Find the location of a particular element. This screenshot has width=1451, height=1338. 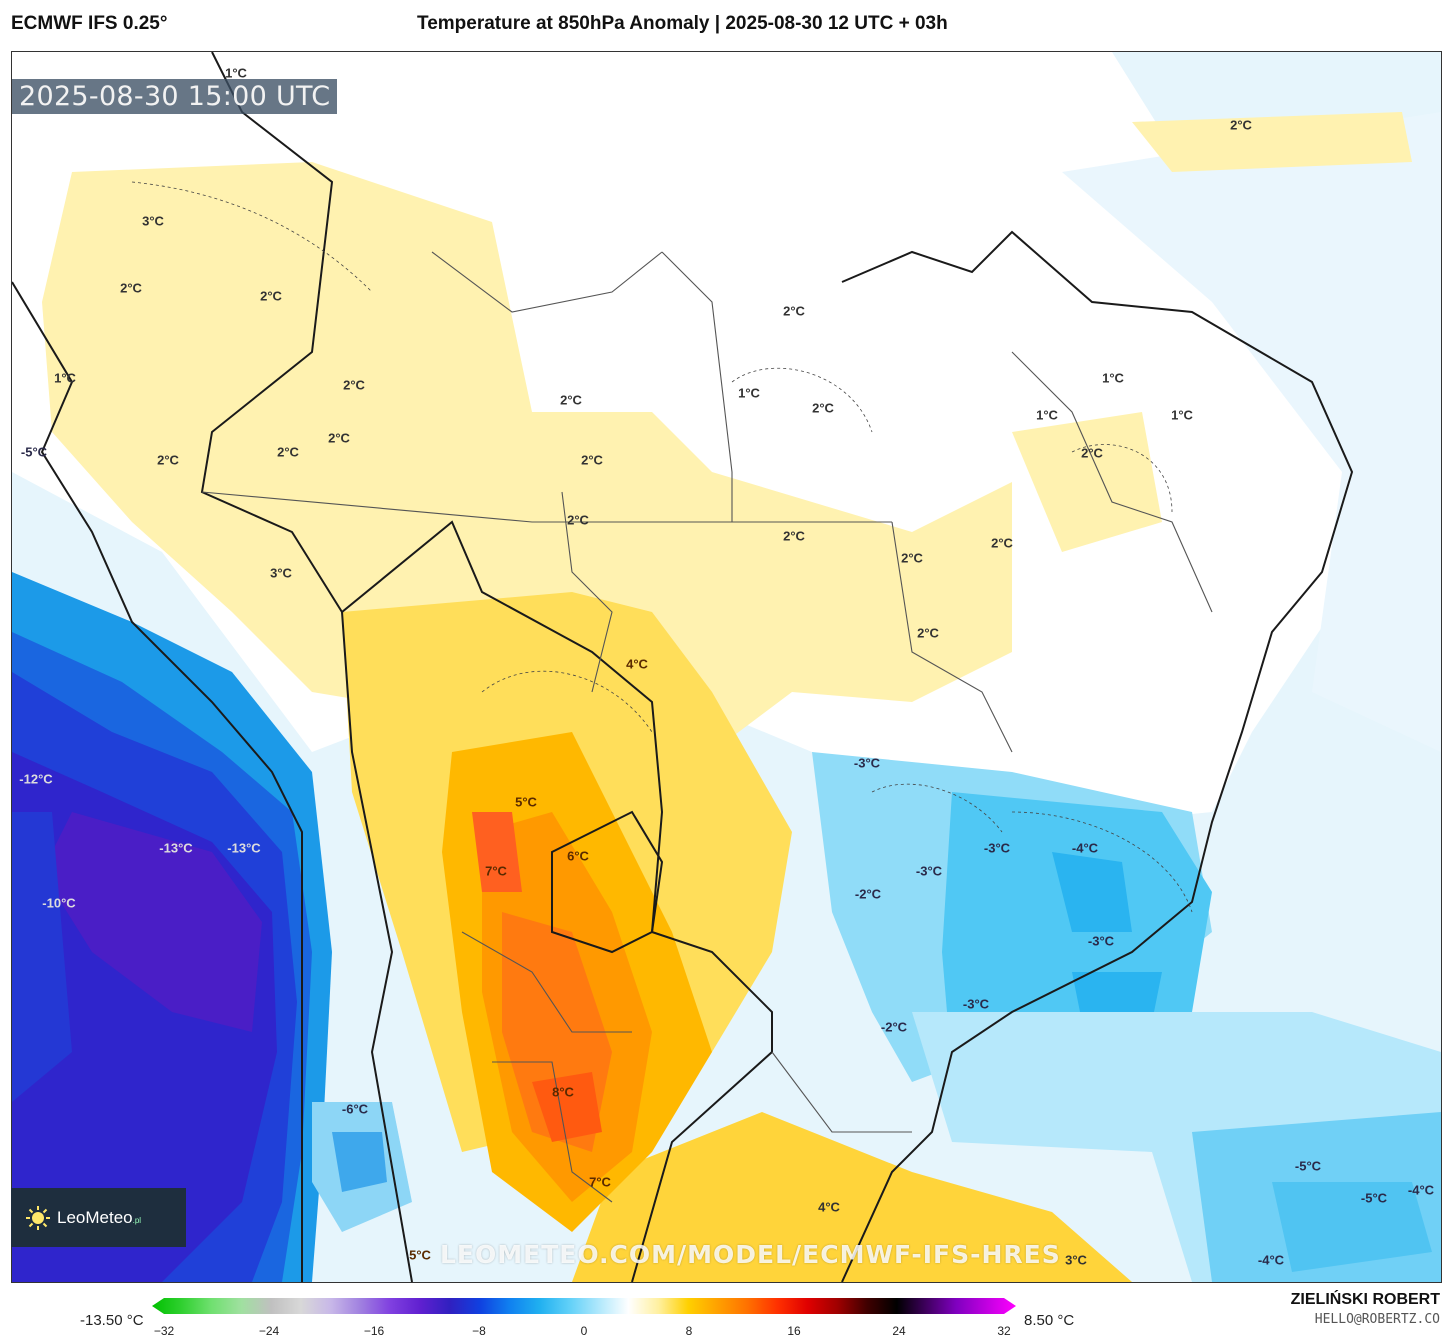

contour-label: -6°C is located at coordinates (355, 1109).